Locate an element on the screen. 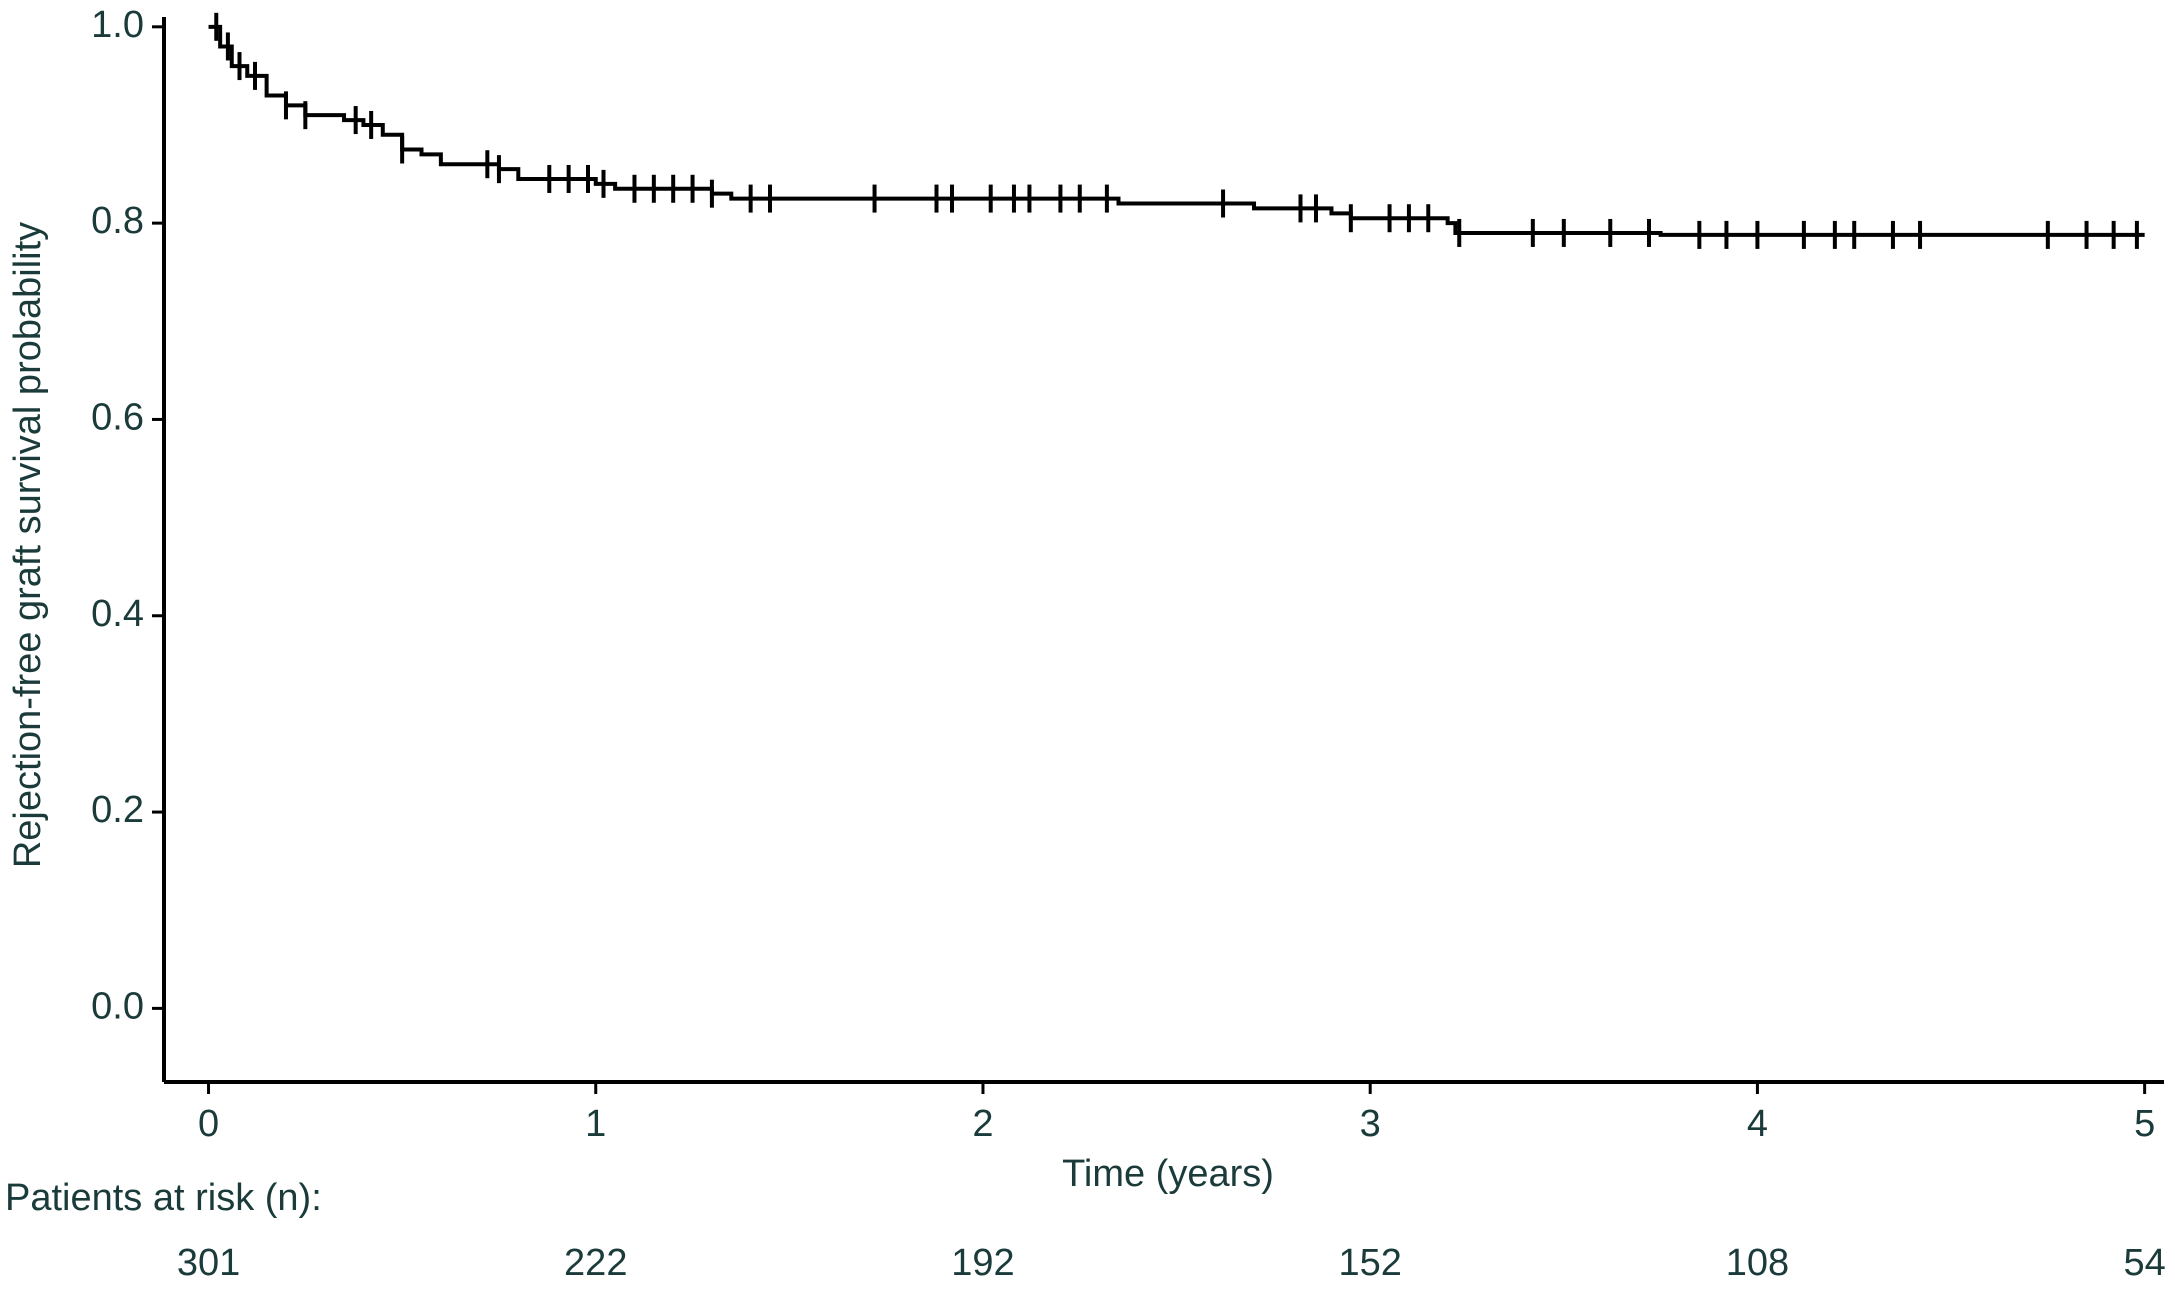 The image size is (2175, 1297). risk-value: 192 is located at coordinates (982, 1263).